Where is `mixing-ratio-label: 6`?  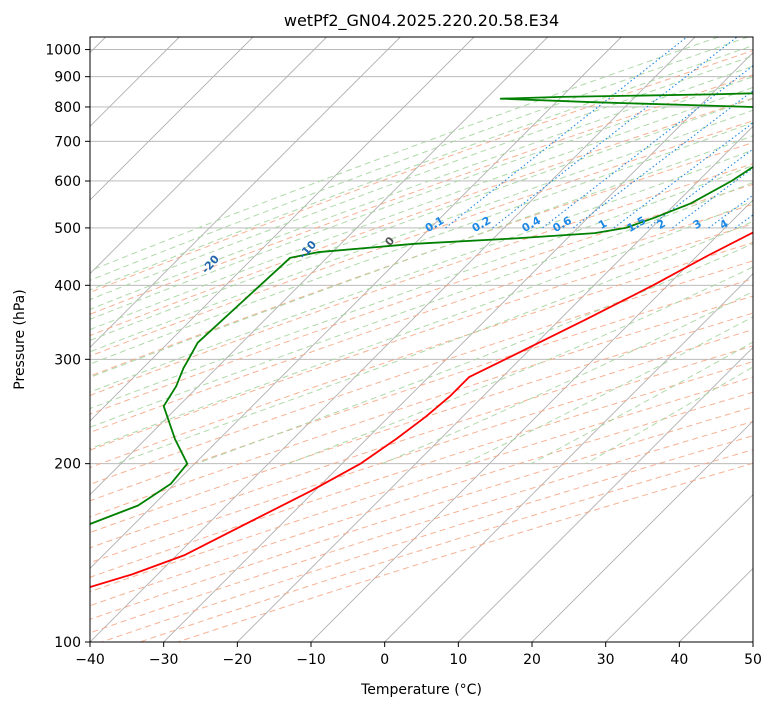
mixing-ratio-label: 6 is located at coordinates (762, 224).